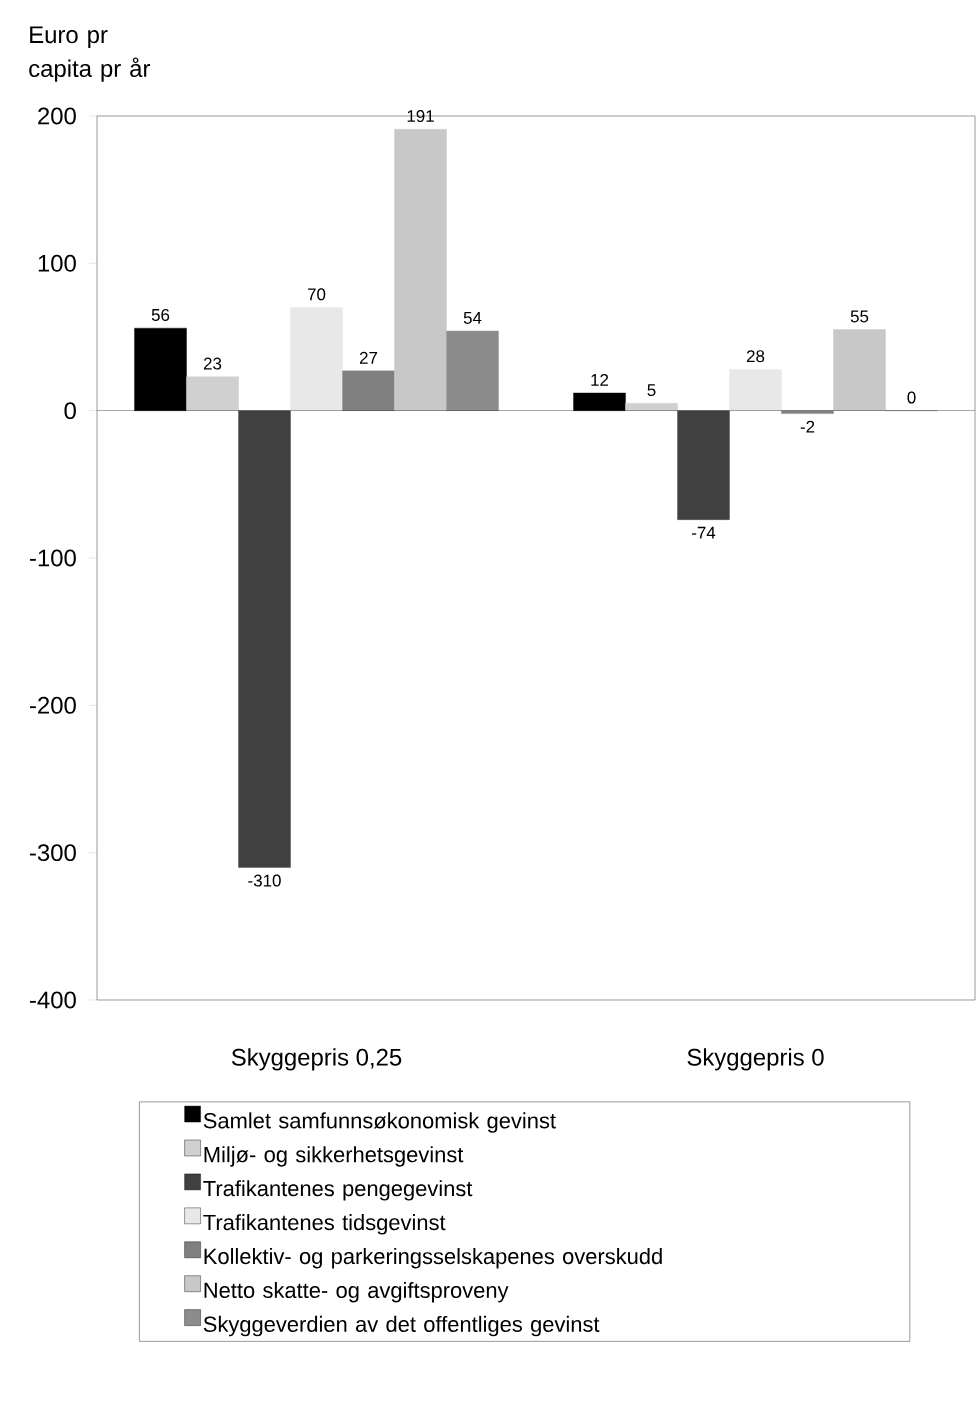 The width and height of the screenshot is (976, 1405). Describe the element at coordinates (755, 1059) in the screenshot. I see `x-tick-label: Skyggepris 0` at that location.